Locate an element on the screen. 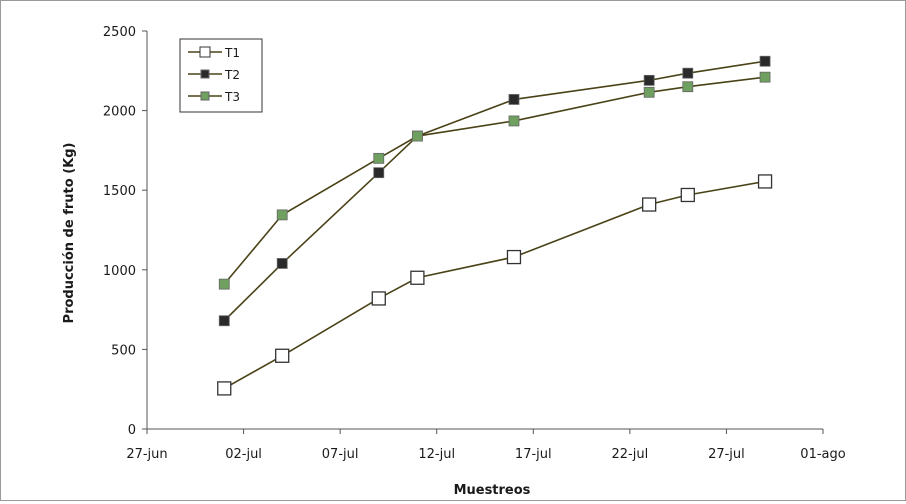 The height and width of the screenshot is (504, 906). x-tick-label: 27-jul is located at coordinates (726, 454).